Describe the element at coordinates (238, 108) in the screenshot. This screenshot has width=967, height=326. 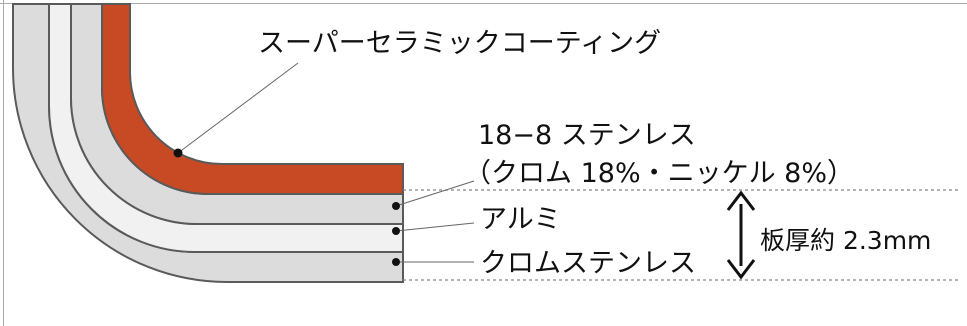
I see `coating-leader-line` at that location.